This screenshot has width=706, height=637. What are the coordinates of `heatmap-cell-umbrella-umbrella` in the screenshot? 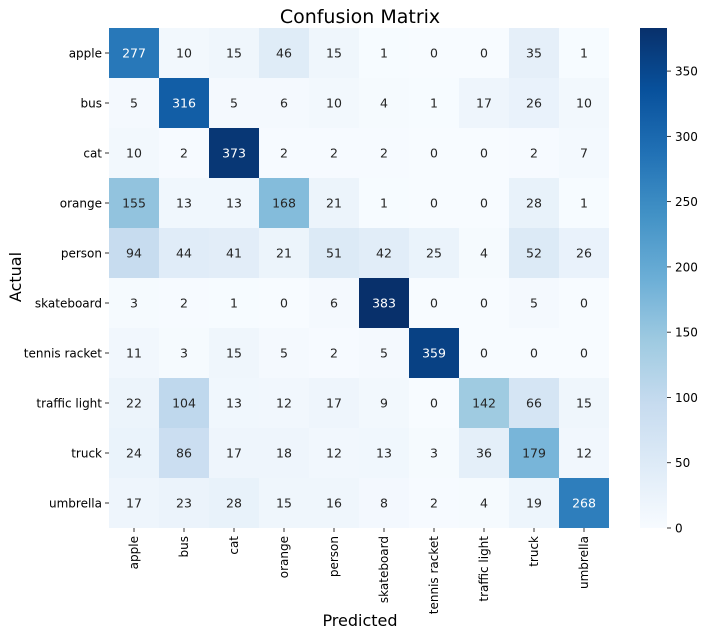 It's located at (584, 503).